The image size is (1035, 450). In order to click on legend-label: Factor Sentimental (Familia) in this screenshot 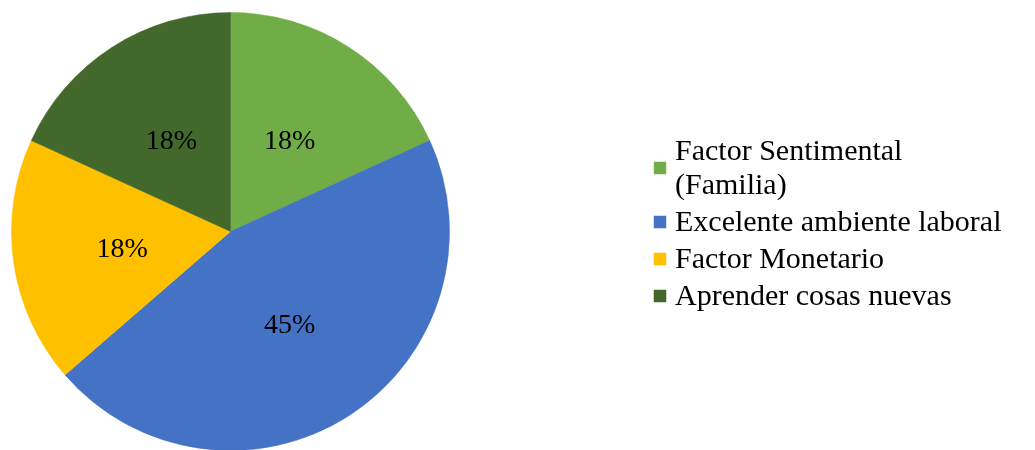, I will do `click(789, 167)`.